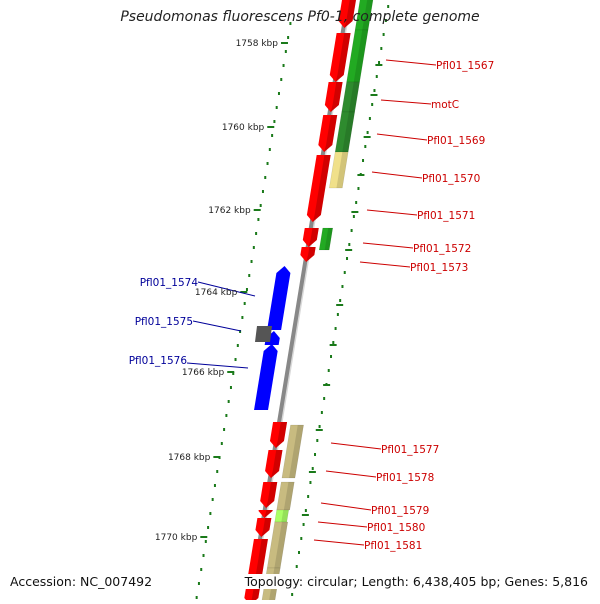 Image resolution: width=600 pixels, height=604 pixels. I want to click on ruler-label: 1760 kbp, so click(243, 128).